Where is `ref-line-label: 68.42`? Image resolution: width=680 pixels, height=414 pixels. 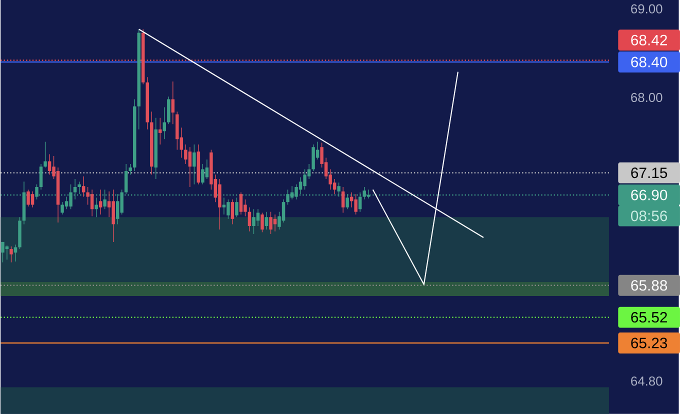 ref-line-label: 68.42 is located at coordinates (649, 40).